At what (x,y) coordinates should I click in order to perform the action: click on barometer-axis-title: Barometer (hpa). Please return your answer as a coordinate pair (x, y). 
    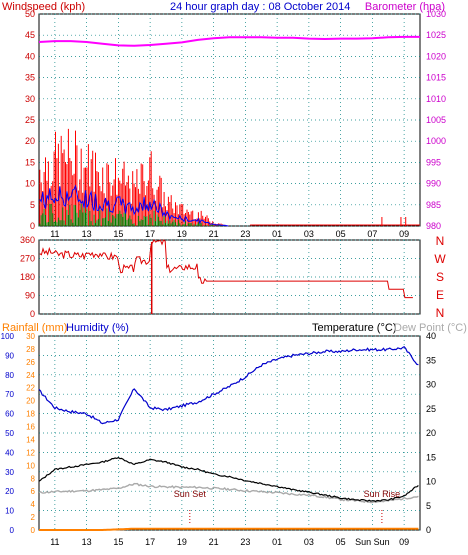
    Looking at the image, I should click on (405, 7).